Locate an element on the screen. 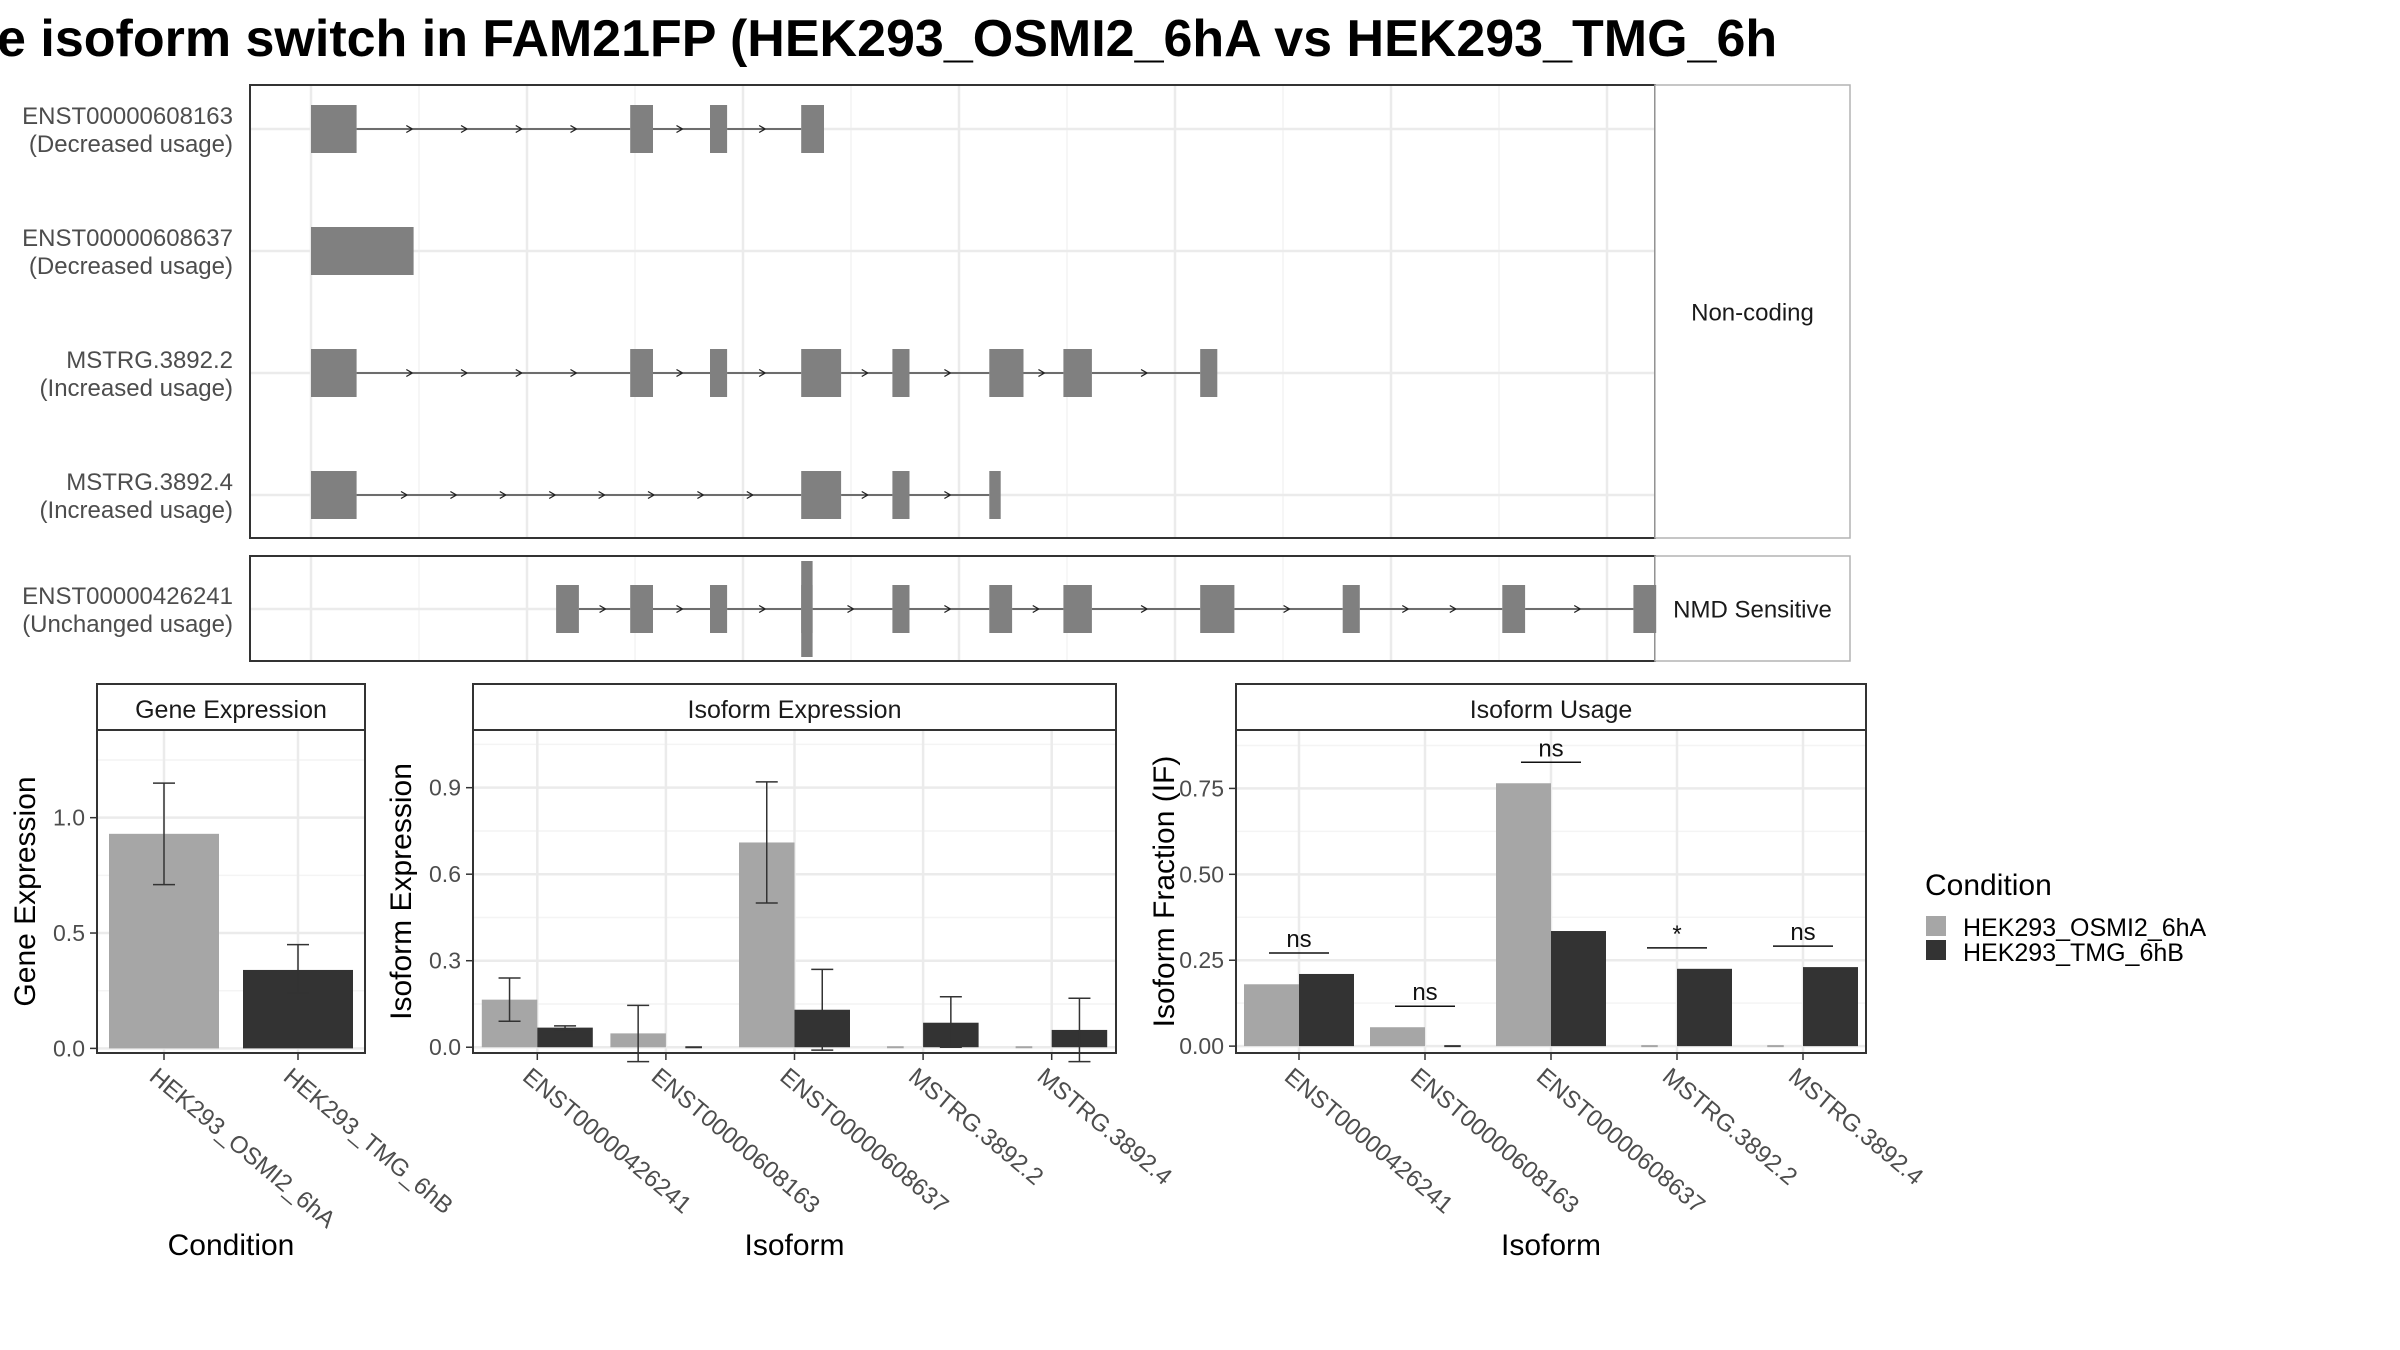 The image size is (2400, 1350). legend-swatch-tmg is located at coordinates (1936, 950).